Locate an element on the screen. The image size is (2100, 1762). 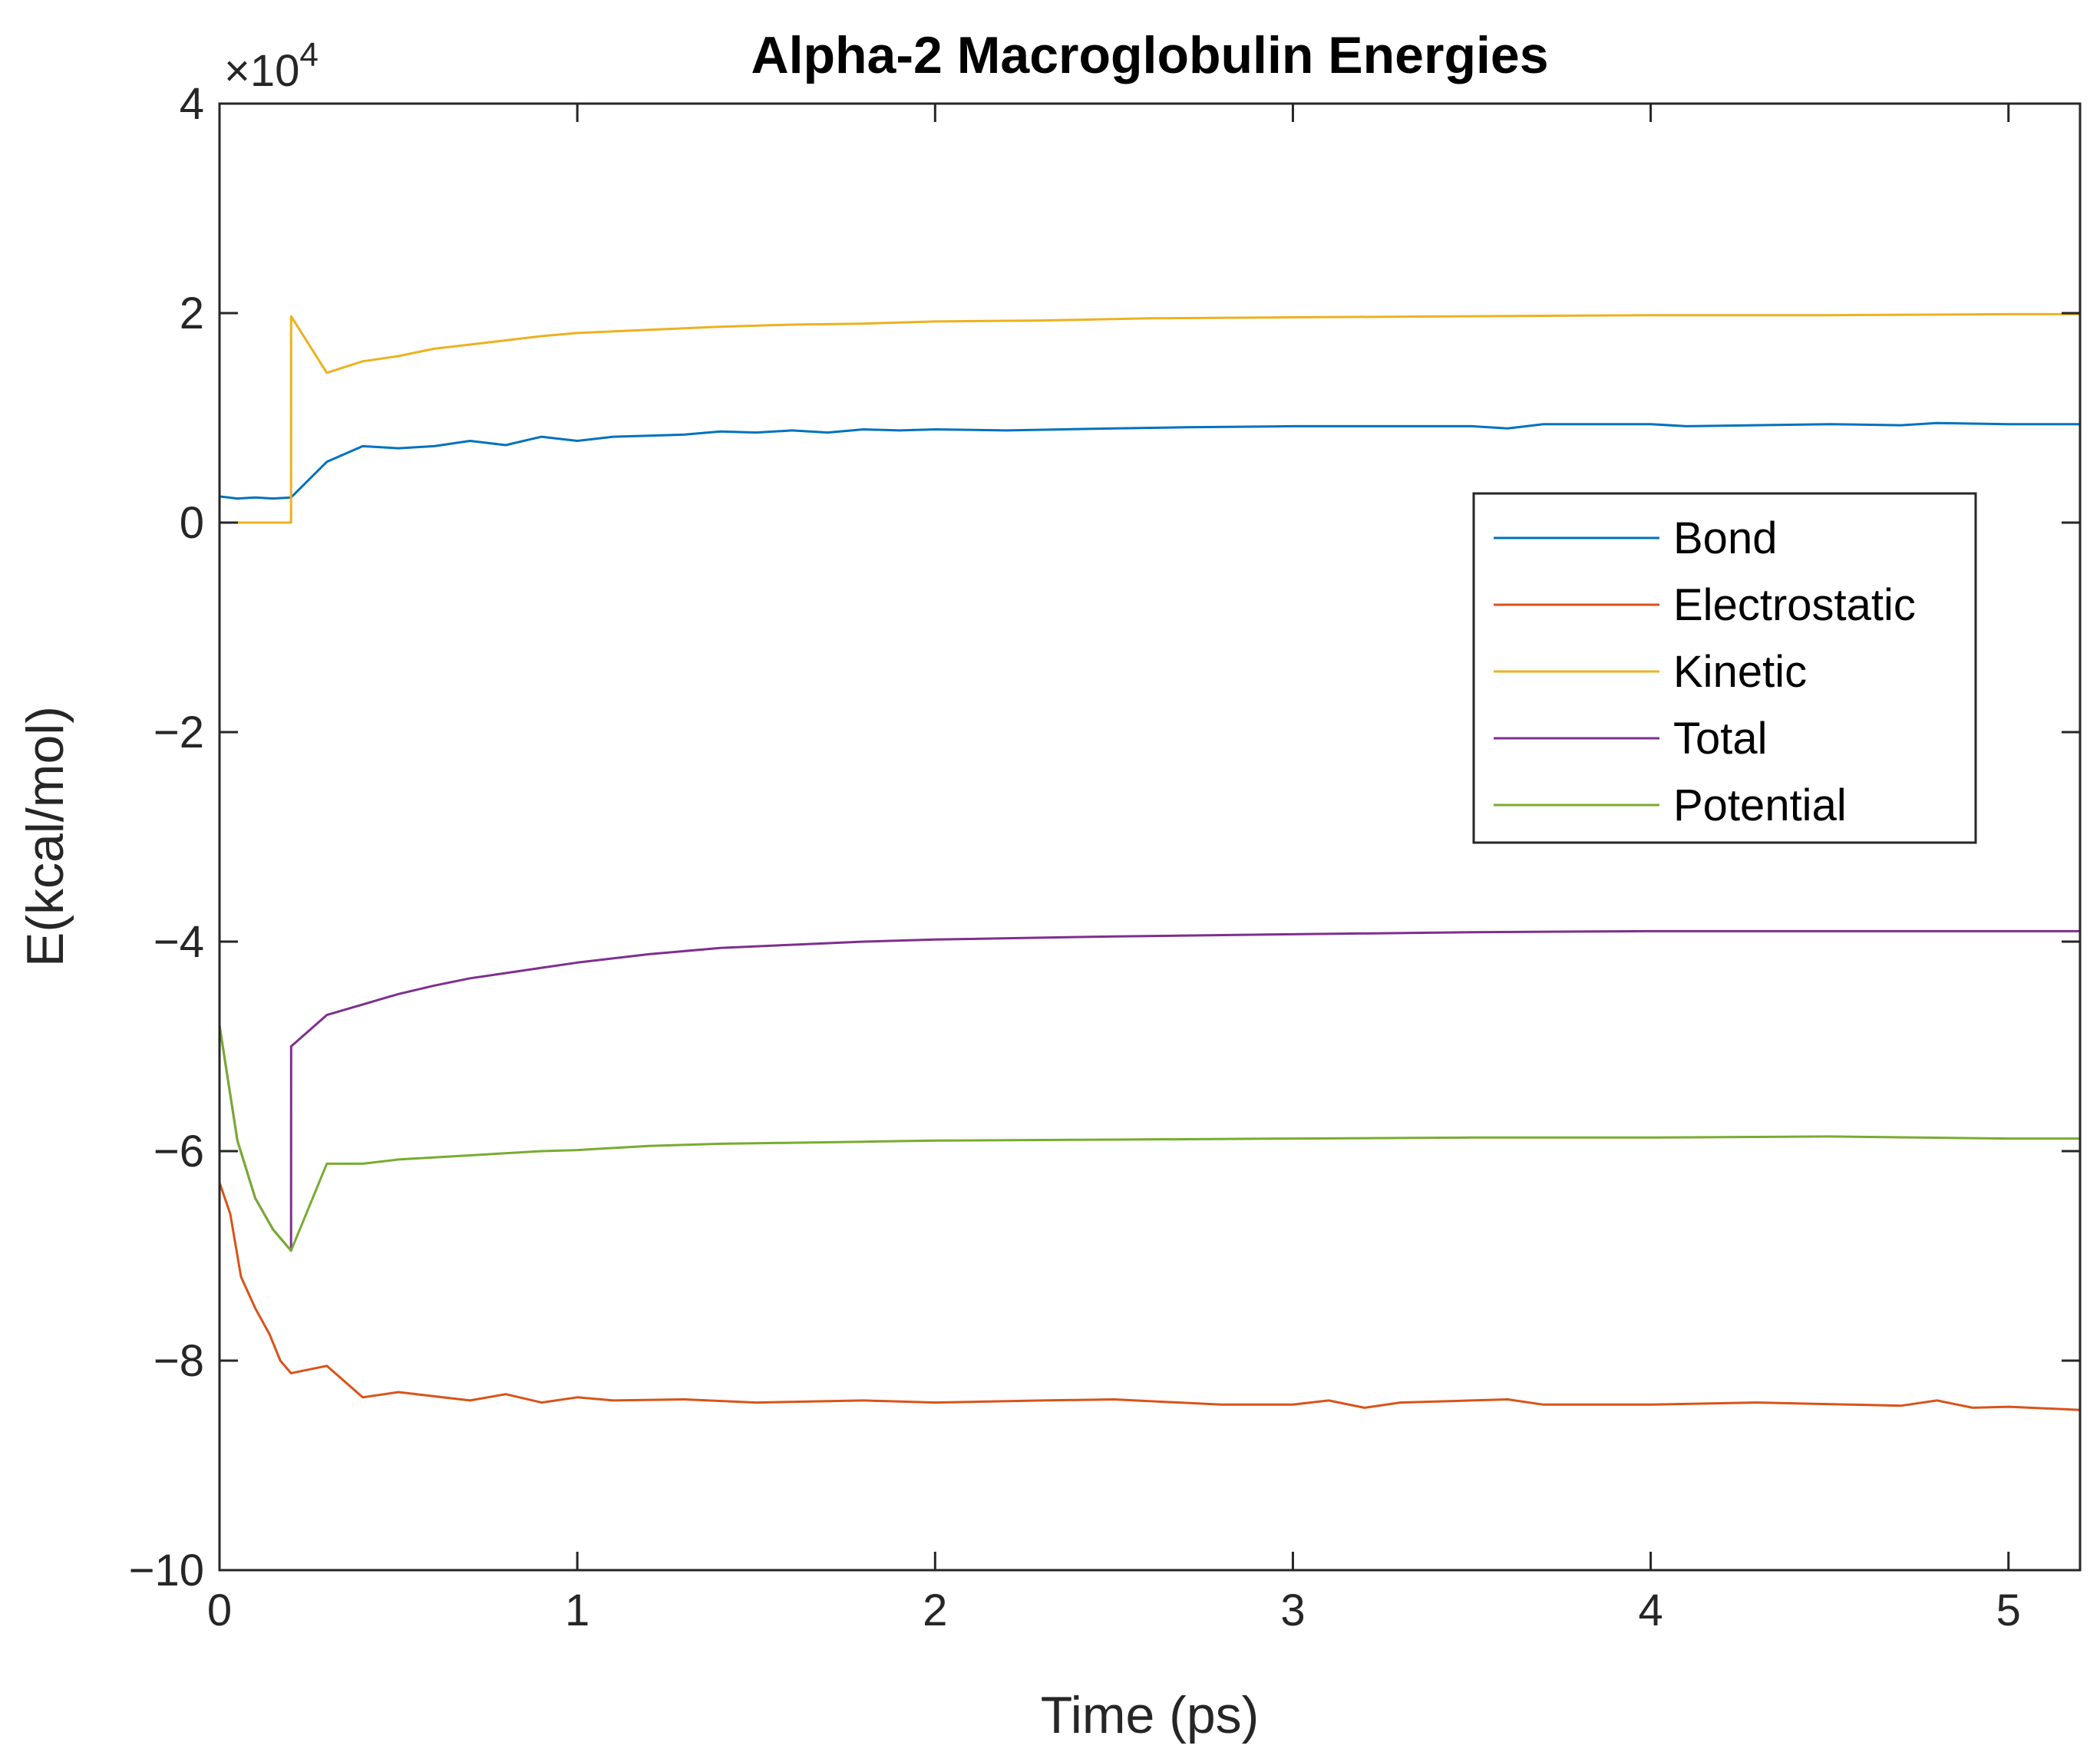
chart-title: Alpha-2 Macroglobulin Energies is located at coordinates (1150, 55).